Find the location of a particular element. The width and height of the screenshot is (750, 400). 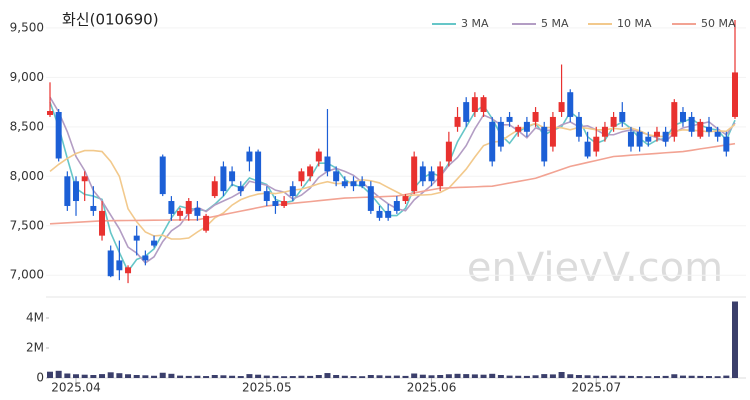

x-tick-label: 2025.07 is located at coordinates (596, 388).